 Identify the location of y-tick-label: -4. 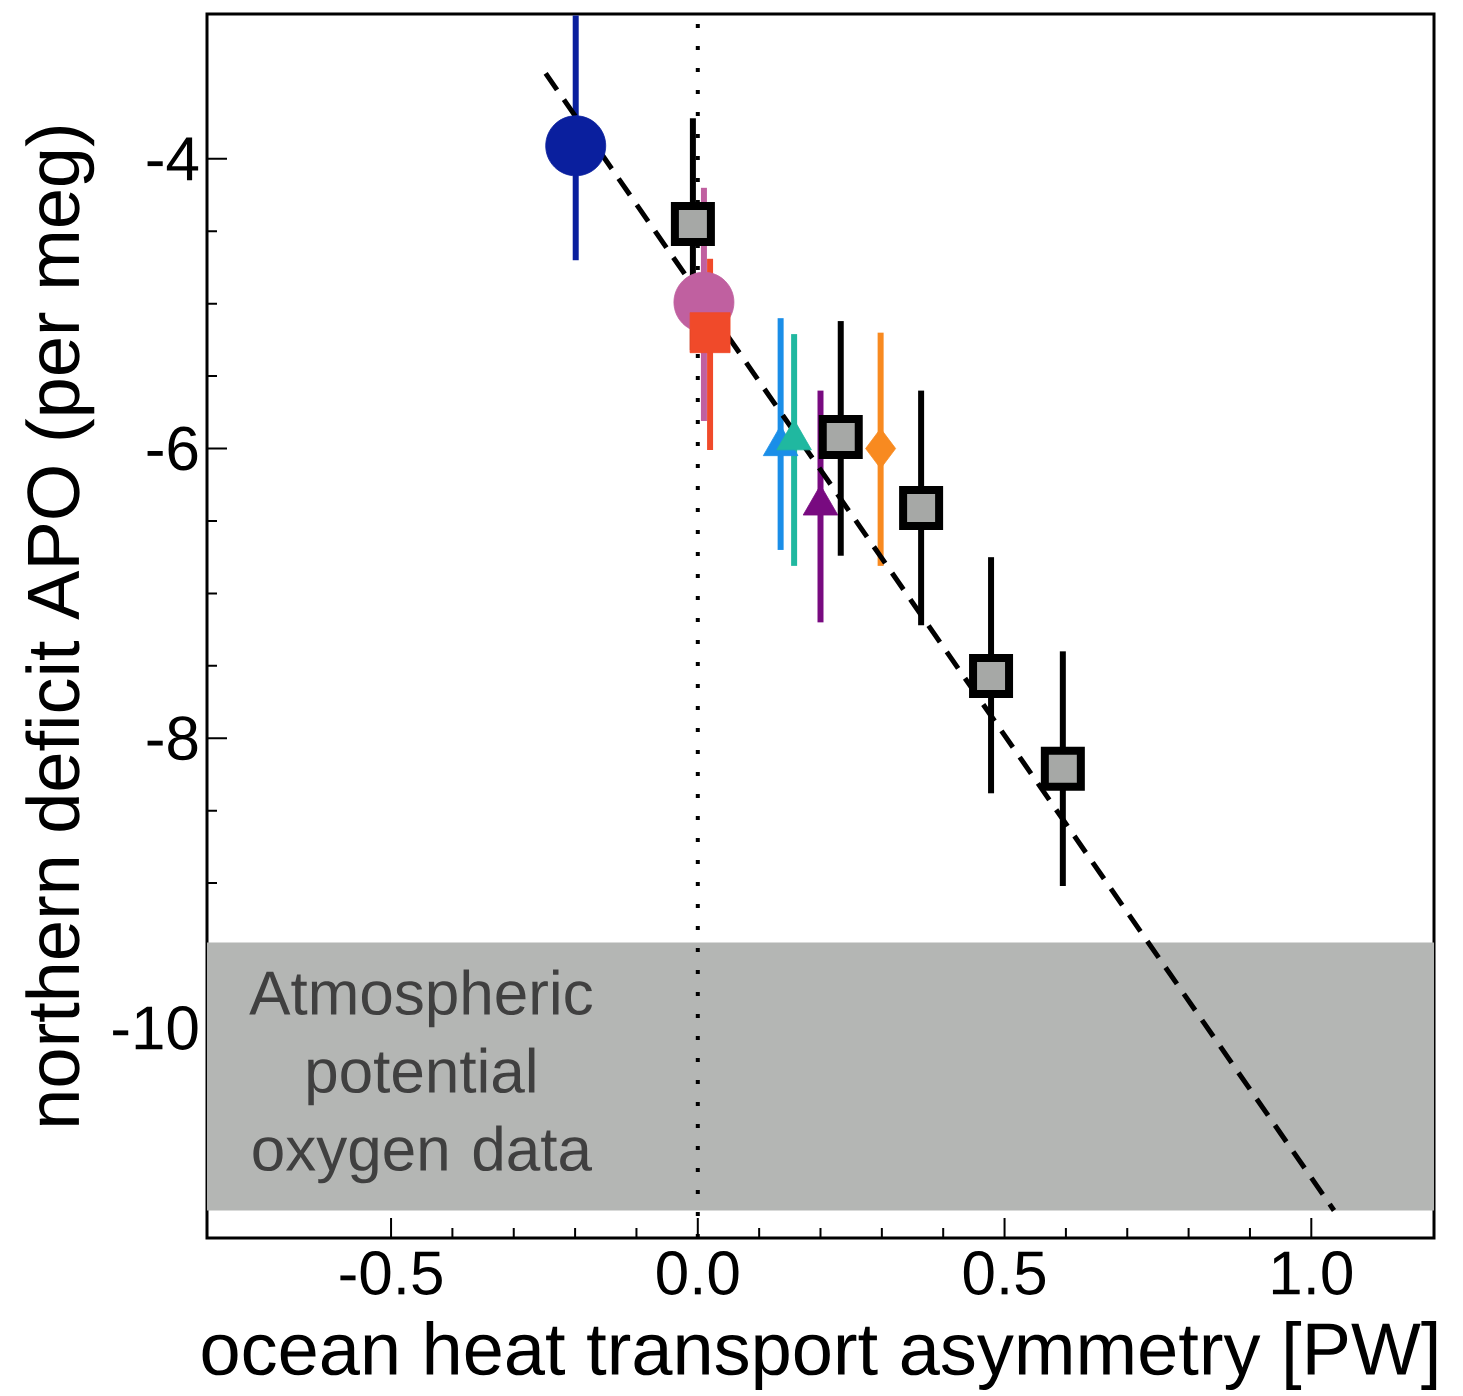
(173, 159).